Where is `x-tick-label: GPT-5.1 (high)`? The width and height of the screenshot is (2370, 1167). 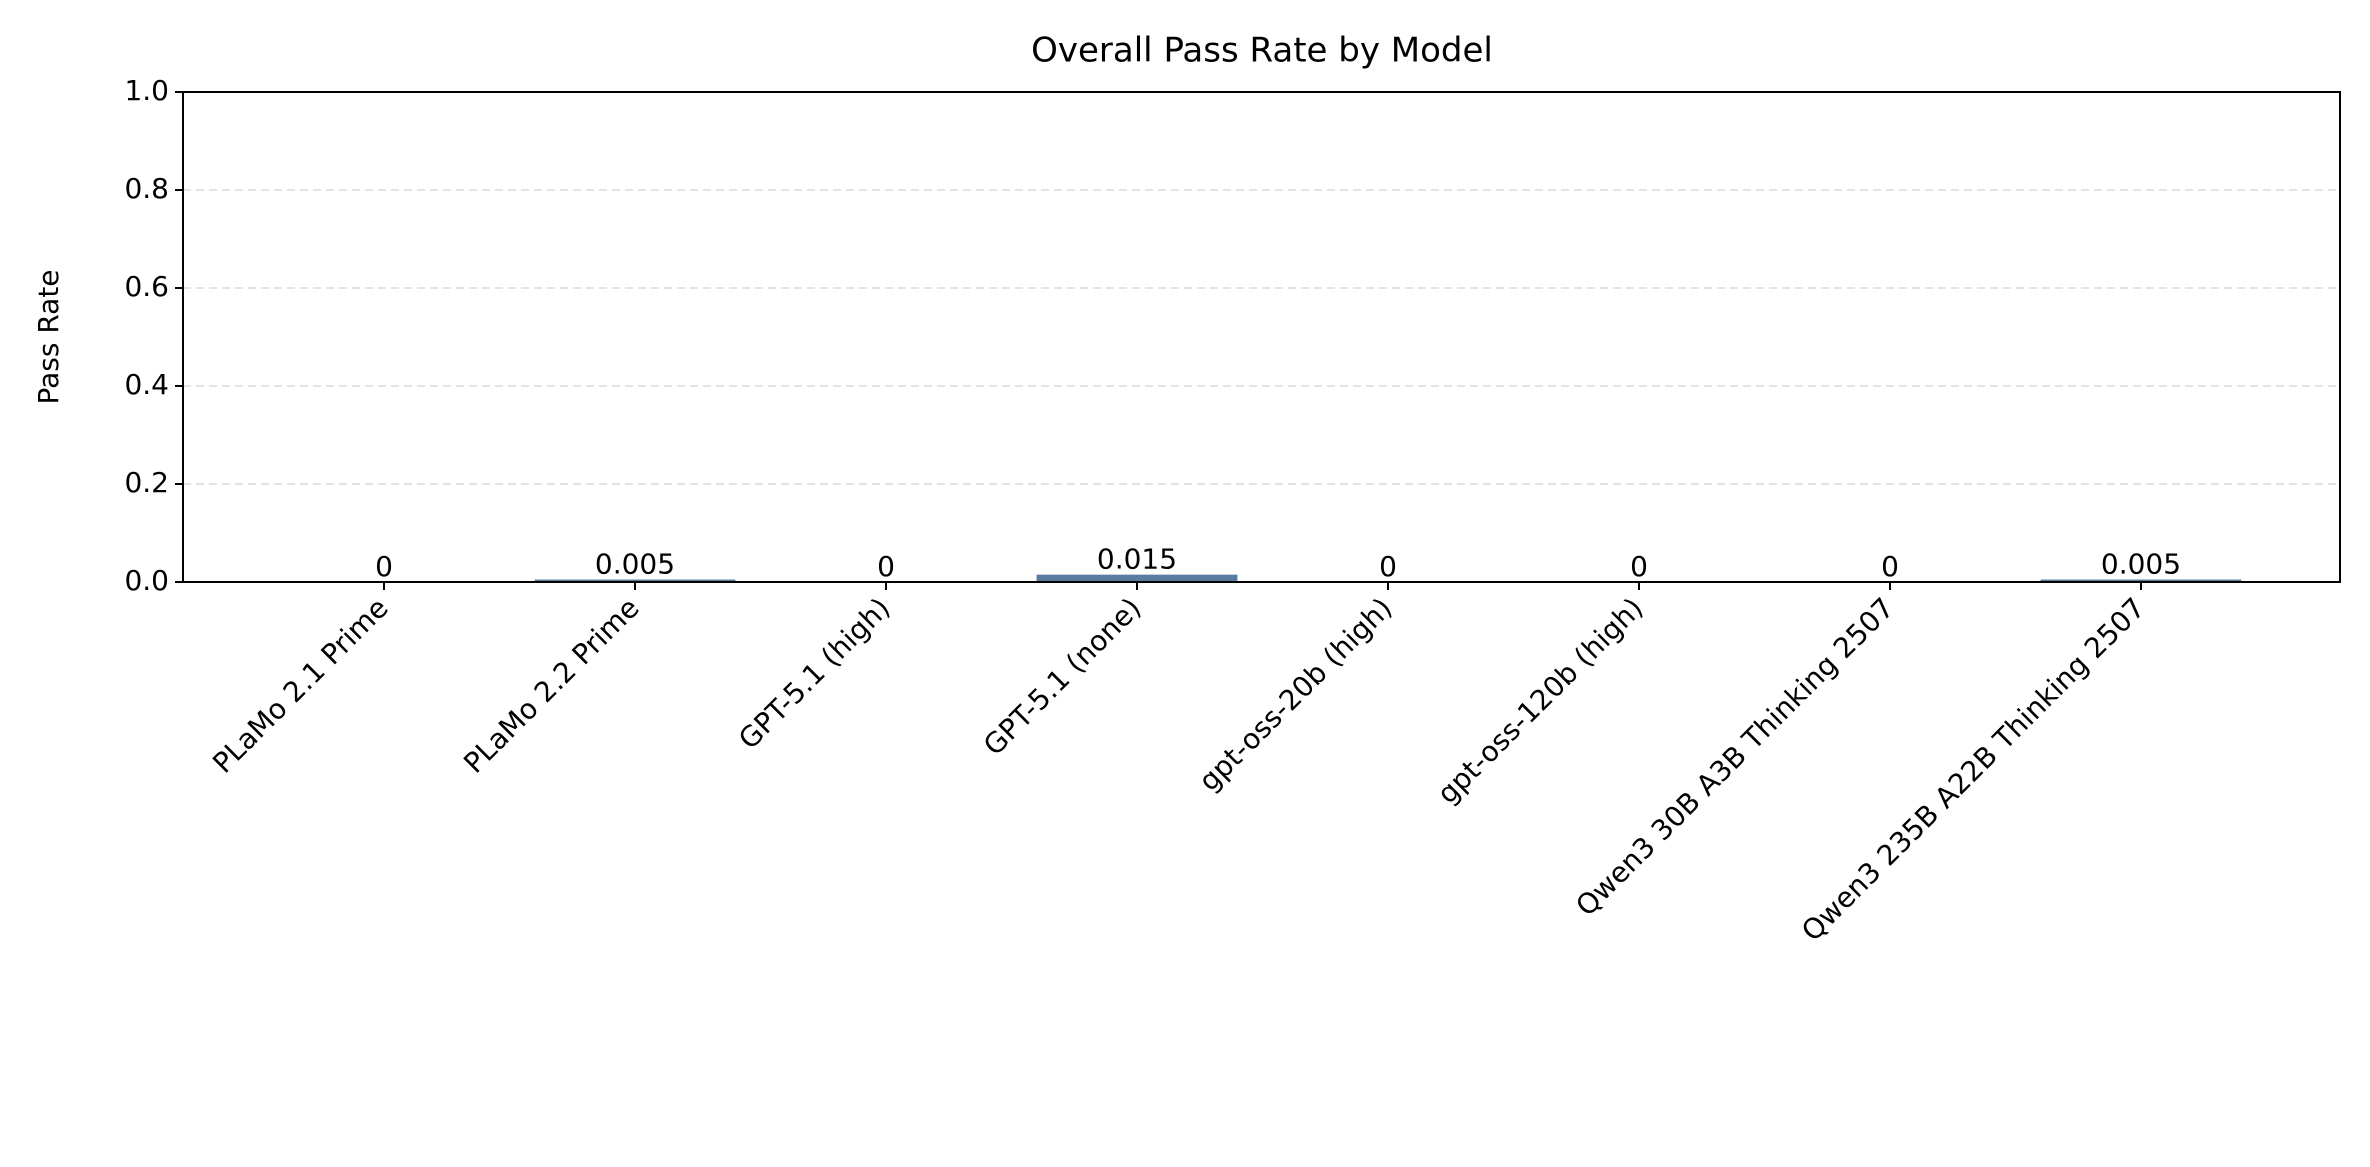
x-tick-label: GPT-5.1 (high) is located at coordinates (814, 673).